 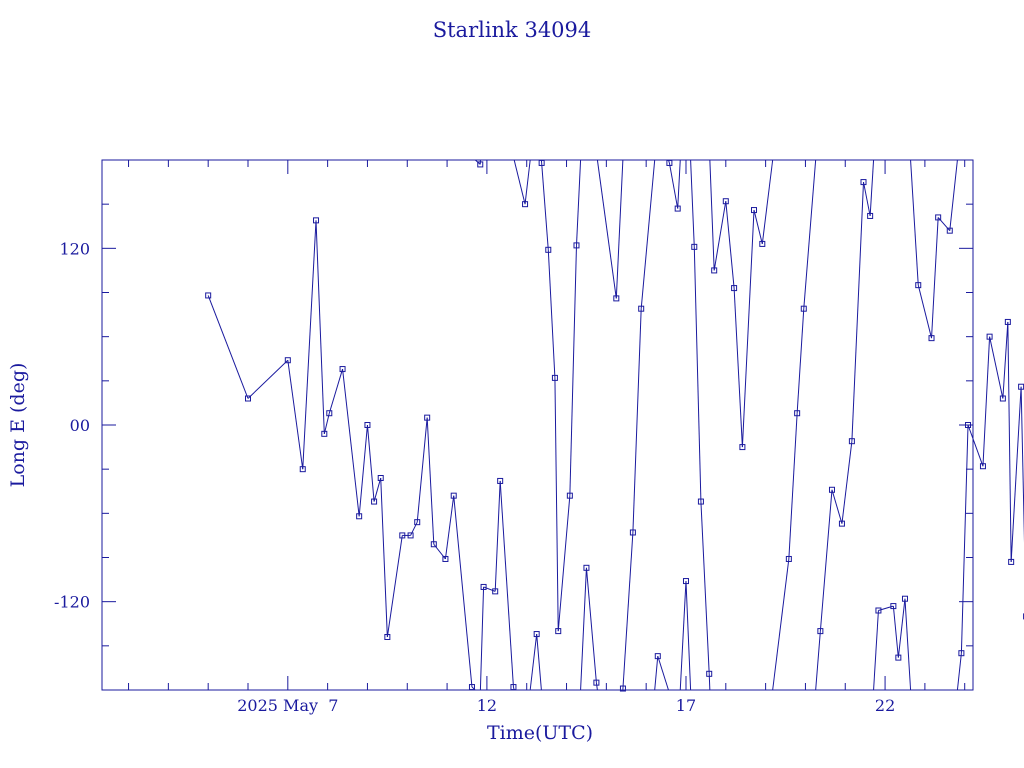 I want to click on x-tick-label: 17, so click(x=686, y=705).